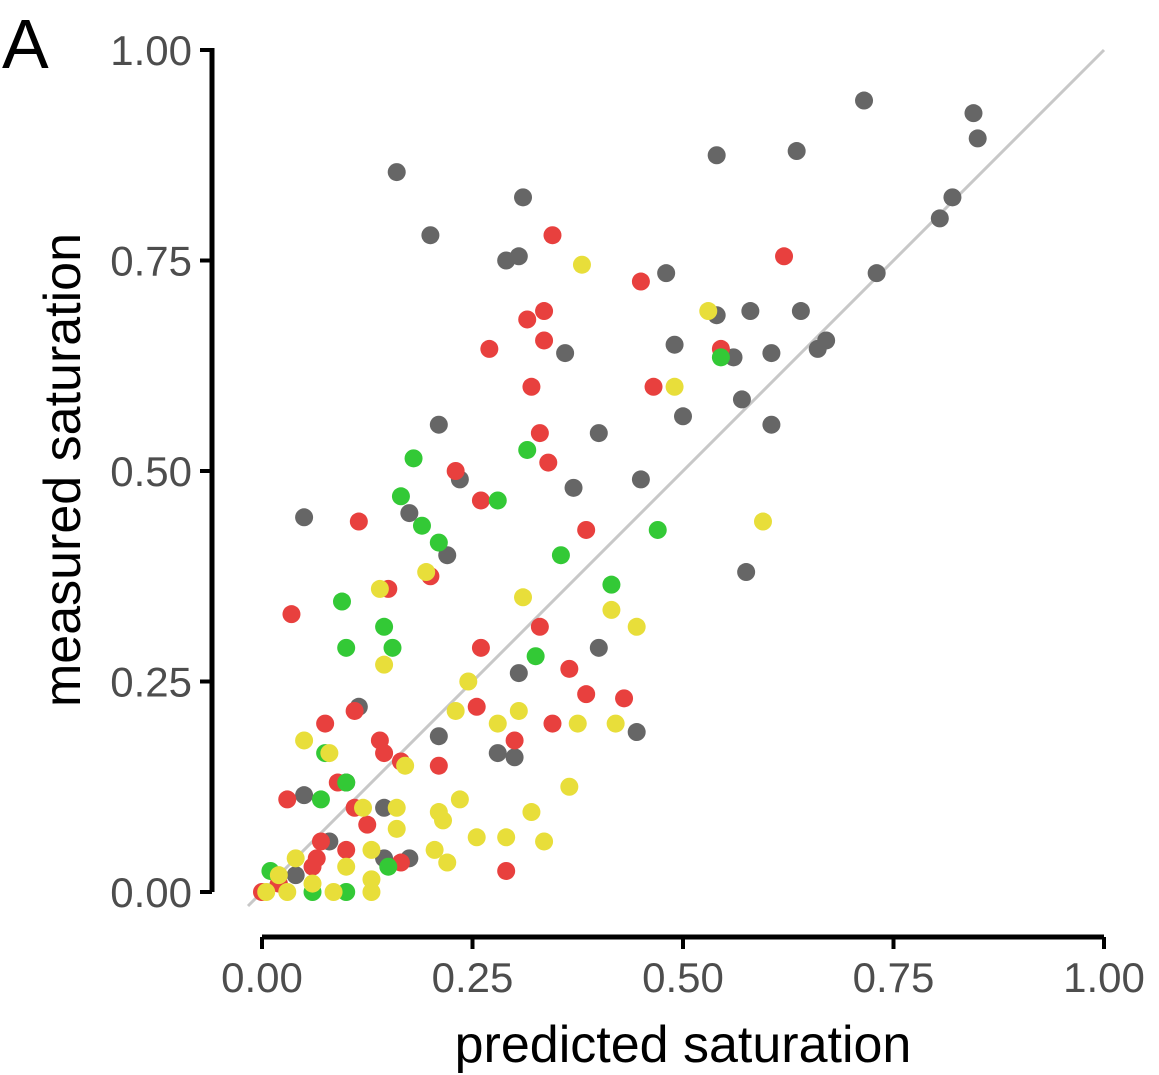 The width and height of the screenshot is (1159, 1075). What do you see at coordinates (683, 1045) in the screenshot?
I see `x-axis-title: predicted saturation` at bounding box center [683, 1045].